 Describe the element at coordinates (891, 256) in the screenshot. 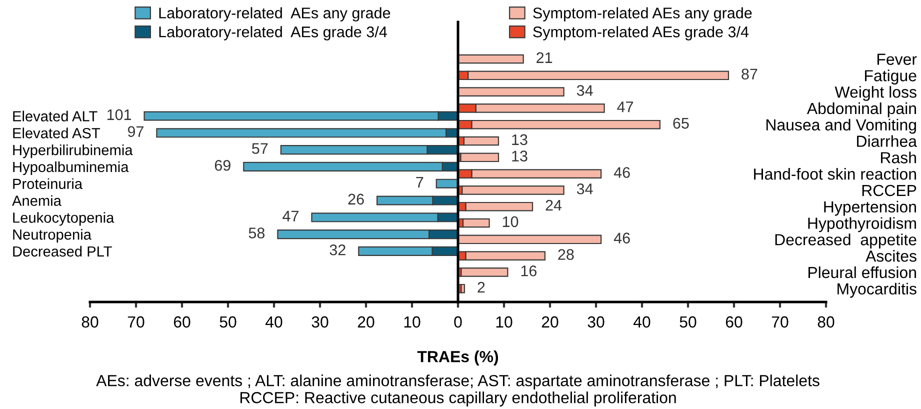

I see `y-tick-label: Ascites` at that location.